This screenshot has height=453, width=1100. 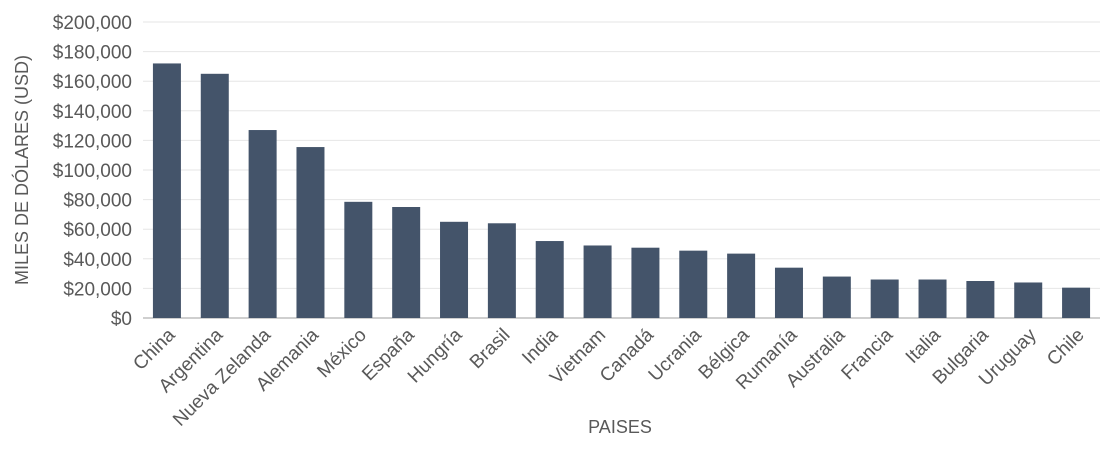 What do you see at coordinates (92, 23) in the screenshot?
I see `y-tick-label: $200,000` at bounding box center [92, 23].